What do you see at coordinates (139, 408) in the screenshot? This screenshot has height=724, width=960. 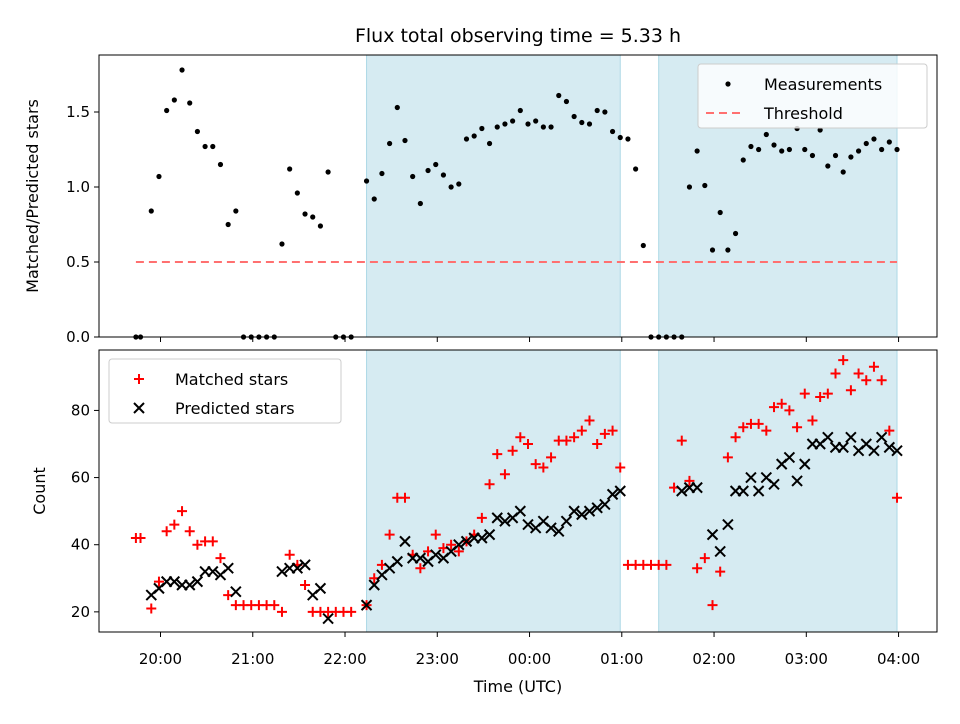 I see `legend-predicted-stars-swatch` at bounding box center [139, 408].